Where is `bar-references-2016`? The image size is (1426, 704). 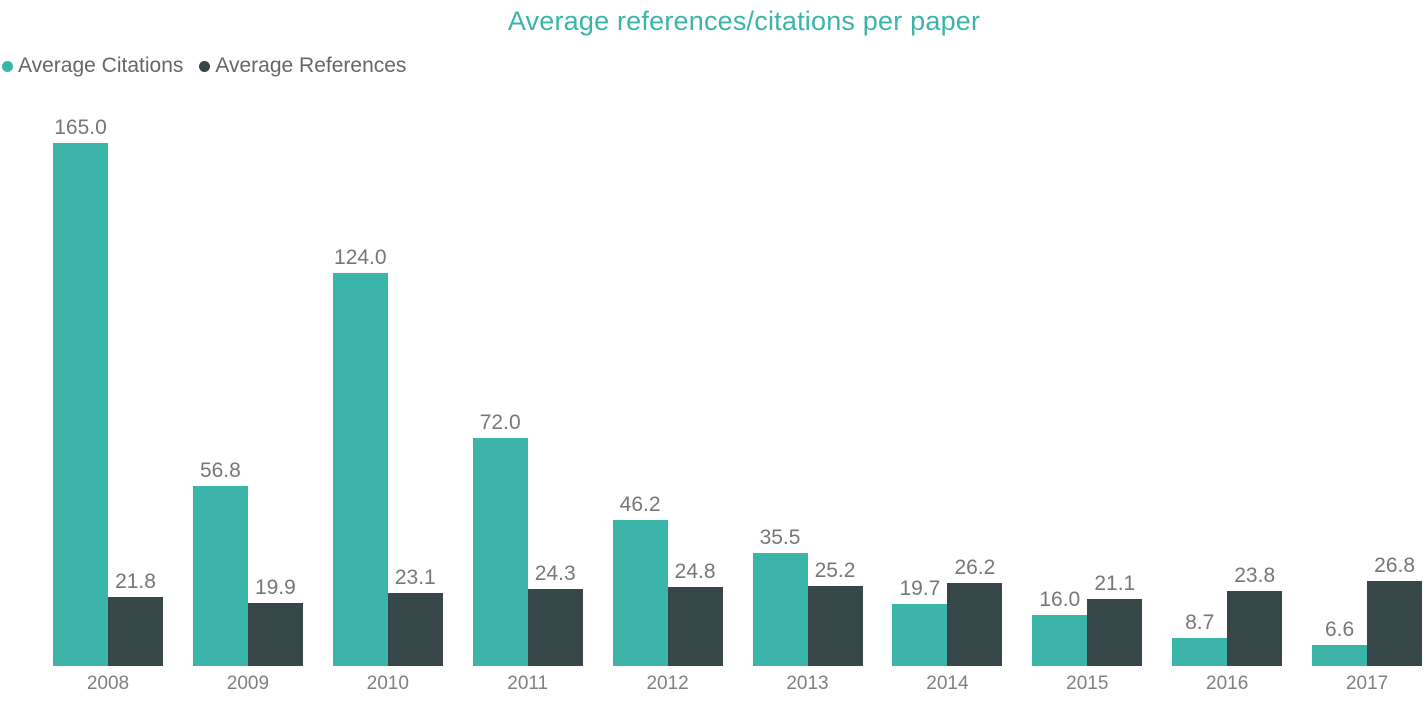 bar-references-2016 is located at coordinates (1255, 628).